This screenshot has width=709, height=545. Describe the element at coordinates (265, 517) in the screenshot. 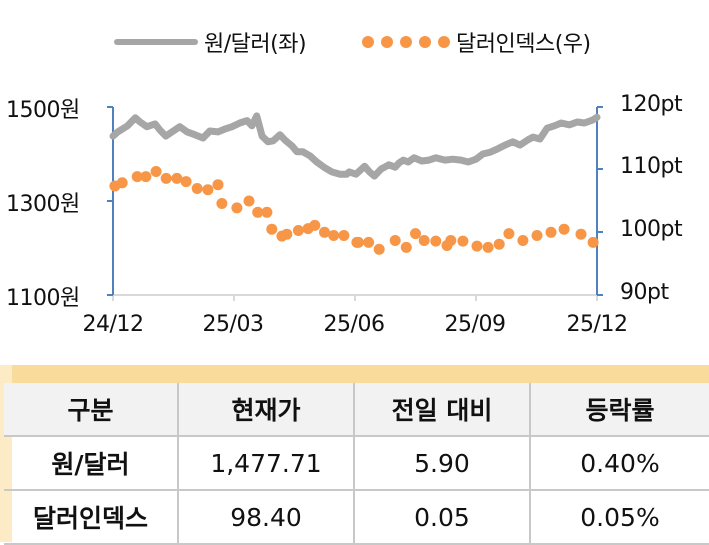

I see `current-price: 98.40` at that location.